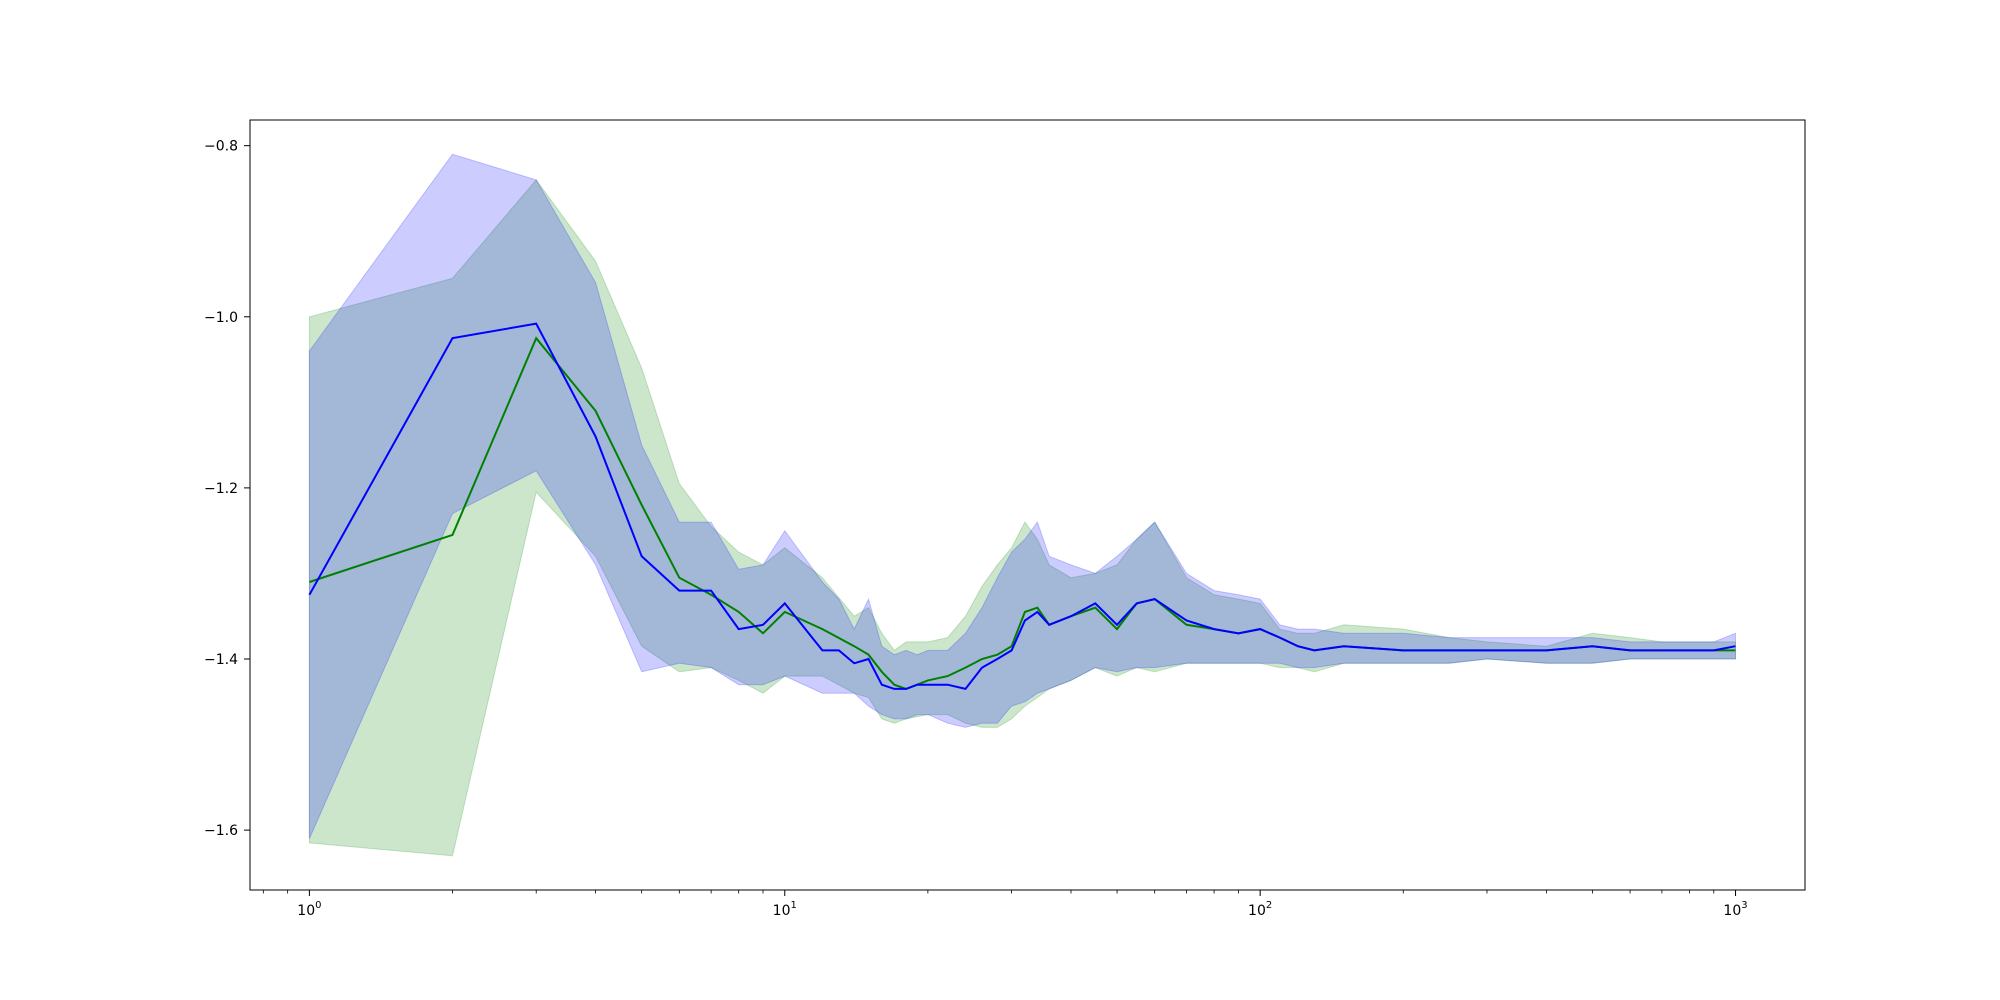 This screenshot has height=1000, width=2000. I want to click on x-tick-label: 10⁰, so click(309, 909).